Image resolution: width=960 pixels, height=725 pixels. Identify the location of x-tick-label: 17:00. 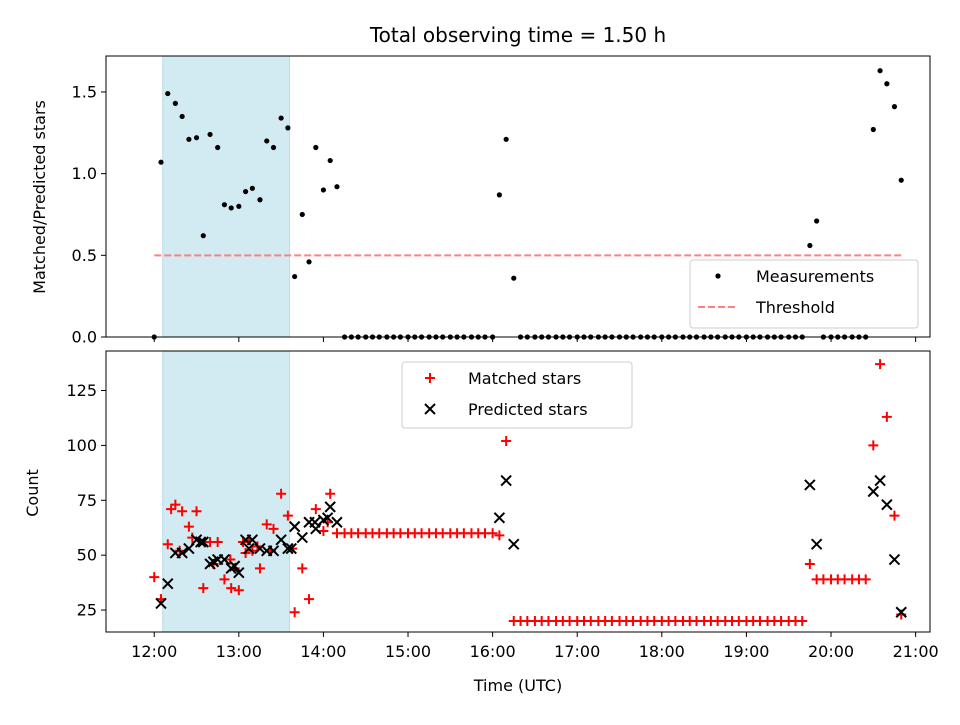
(577, 651).